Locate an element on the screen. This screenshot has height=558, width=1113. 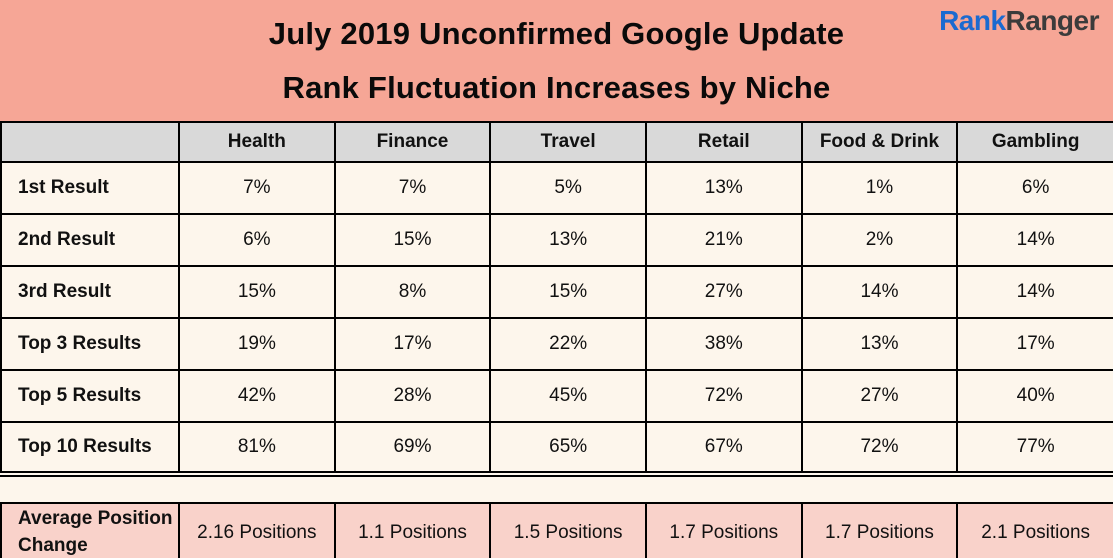
row-label: Top 10 Results is located at coordinates (90, 449).